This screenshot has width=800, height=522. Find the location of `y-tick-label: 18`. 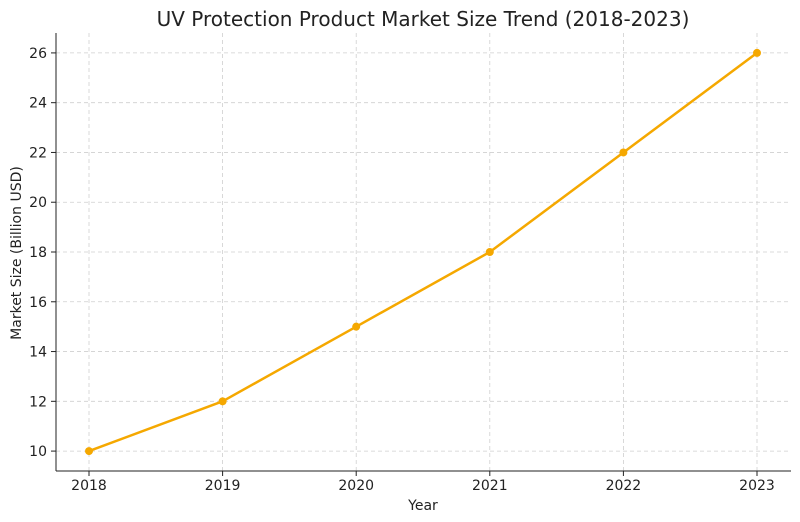

y-tick-label: 18 is located at coordinates (38, 253).